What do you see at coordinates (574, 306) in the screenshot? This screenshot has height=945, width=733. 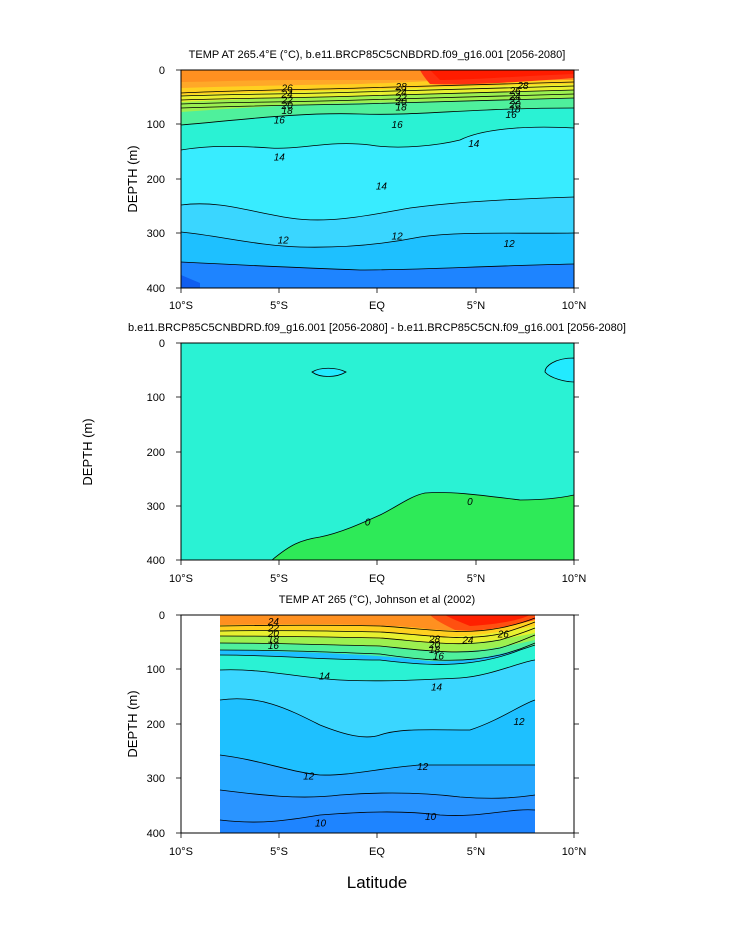 I see `panel-1-xtick-10n: 10°N` at bounding box center [574, 306].